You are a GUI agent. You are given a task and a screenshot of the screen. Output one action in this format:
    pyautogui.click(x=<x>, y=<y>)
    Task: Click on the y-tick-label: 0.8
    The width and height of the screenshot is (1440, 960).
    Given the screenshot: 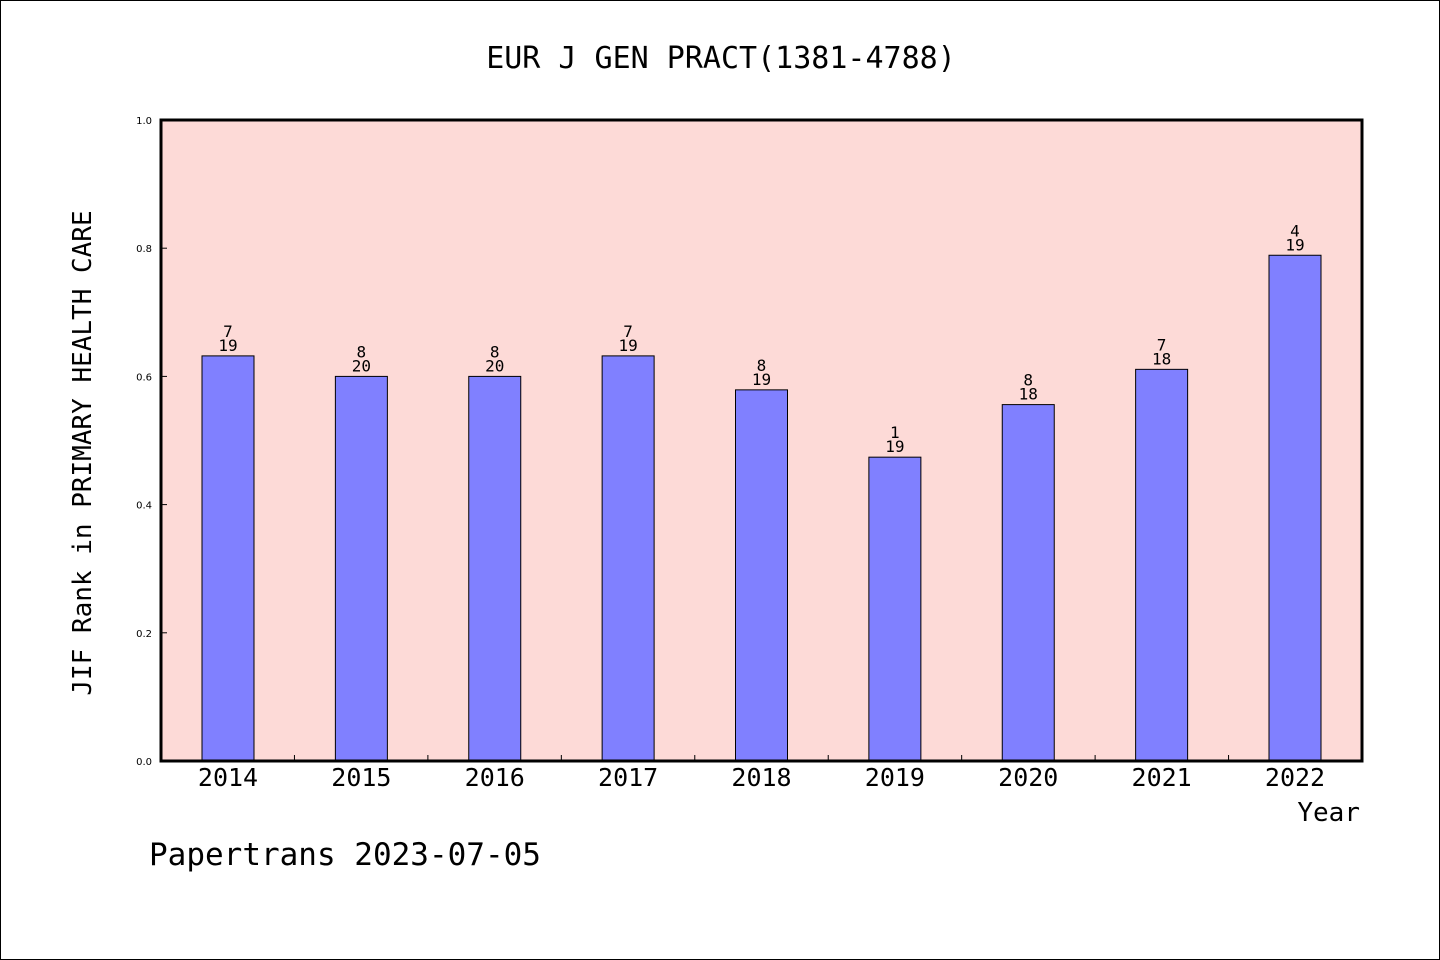 What is the action you would take?
    pyautogui.click(x=144, y=249)
    